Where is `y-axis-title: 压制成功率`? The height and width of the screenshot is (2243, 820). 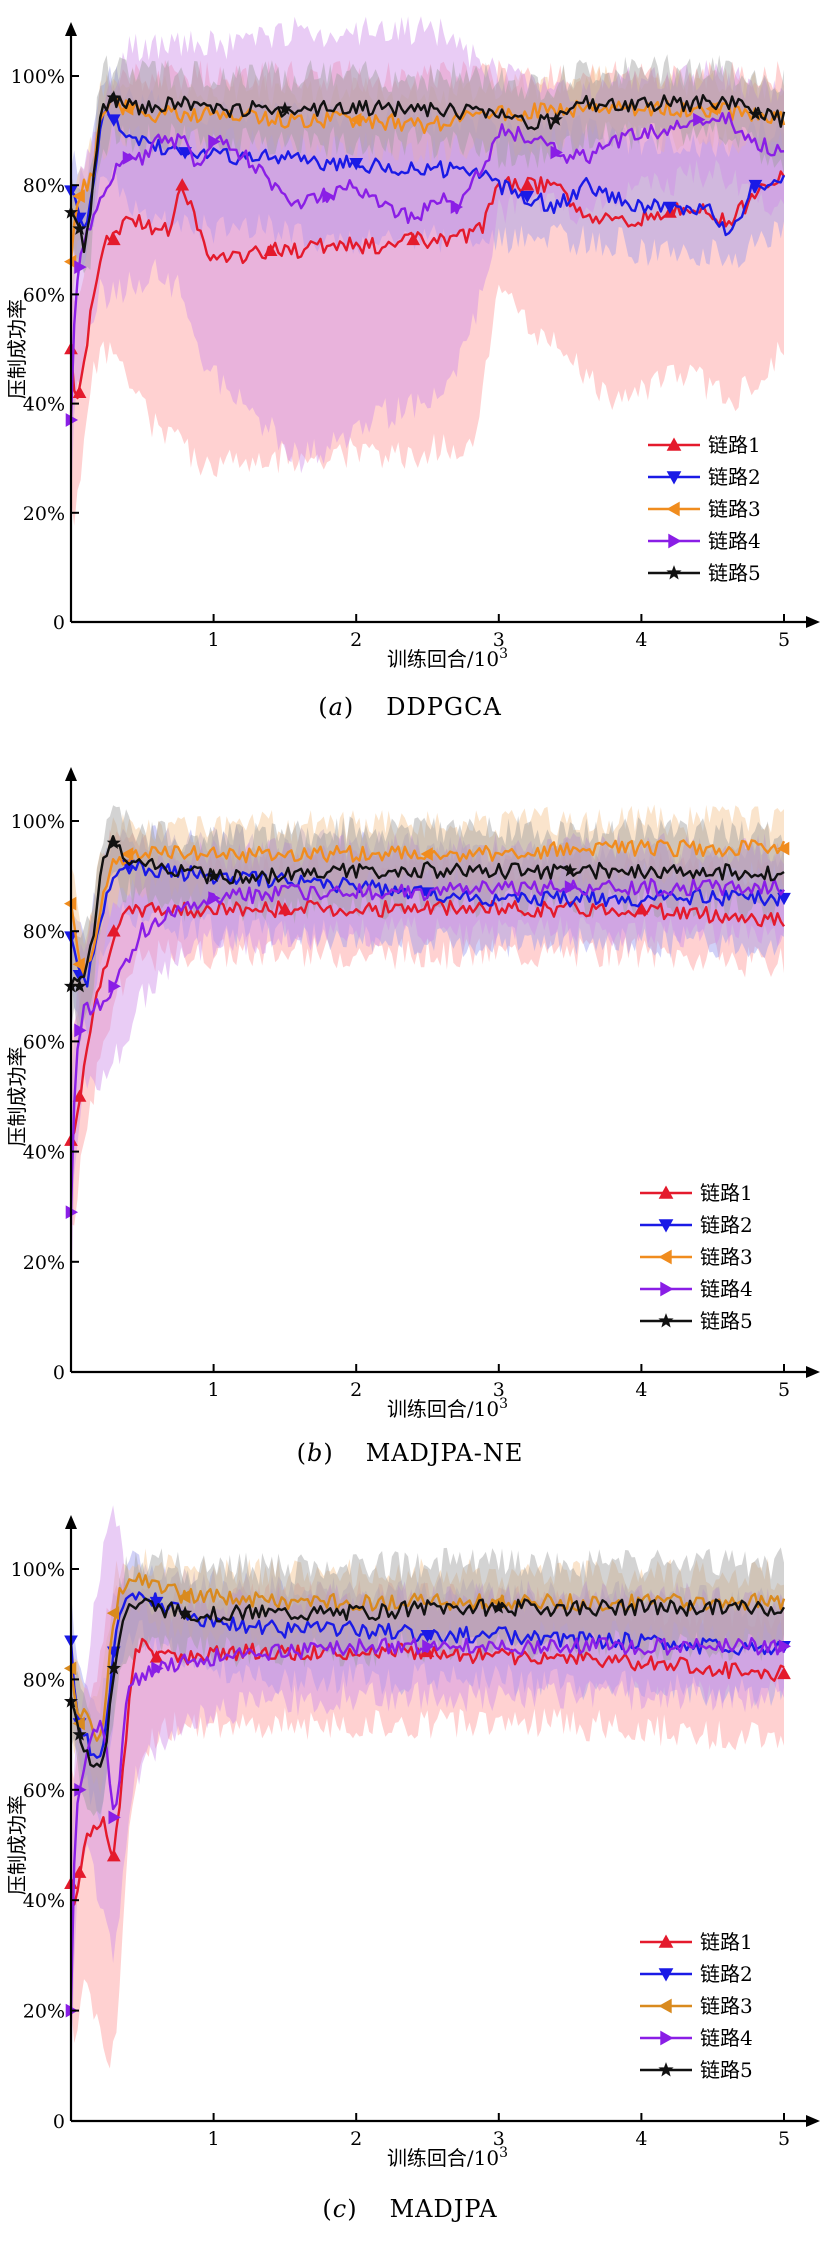
y-axis-title: 压制成功率 is located at coordinates (17, 1097).